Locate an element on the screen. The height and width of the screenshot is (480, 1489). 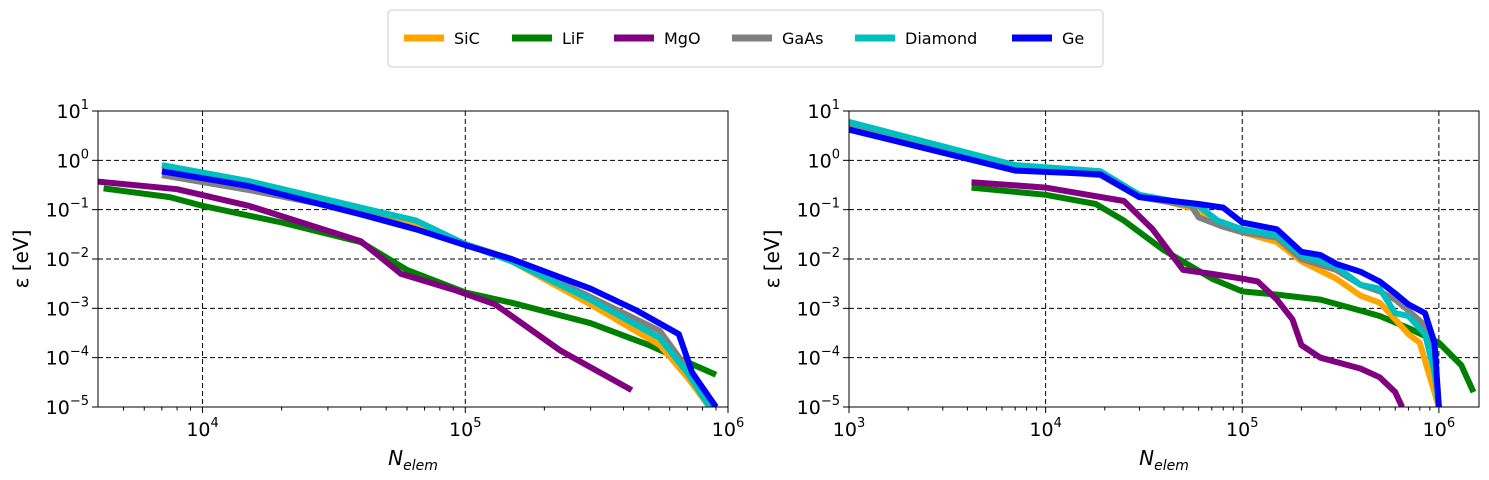
legend-label-lif: LiF is located at coordinates (573, 38).